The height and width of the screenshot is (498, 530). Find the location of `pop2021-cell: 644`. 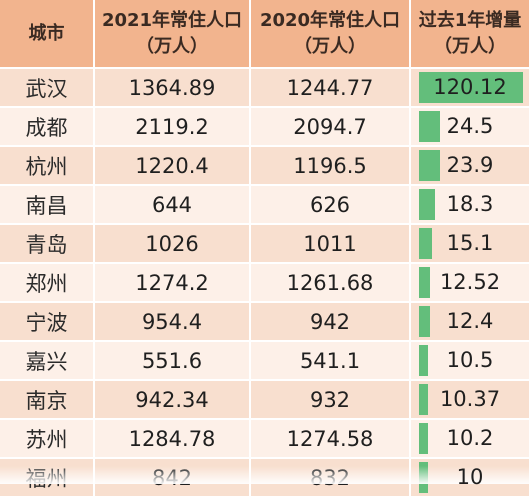

pop2021-cell: 644 is located at coordinates (172, 205).